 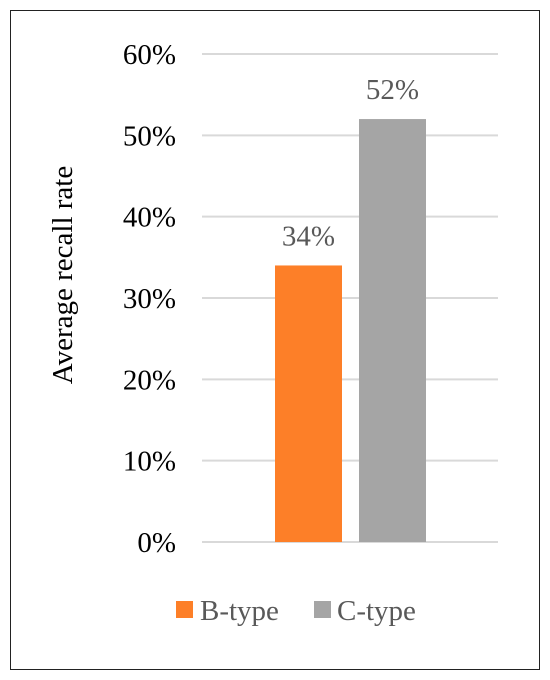 What do you see at coordinates (149, 462) in the screenshot?
I see `y-tick-label: 10%` at bounding box center [149, 462].